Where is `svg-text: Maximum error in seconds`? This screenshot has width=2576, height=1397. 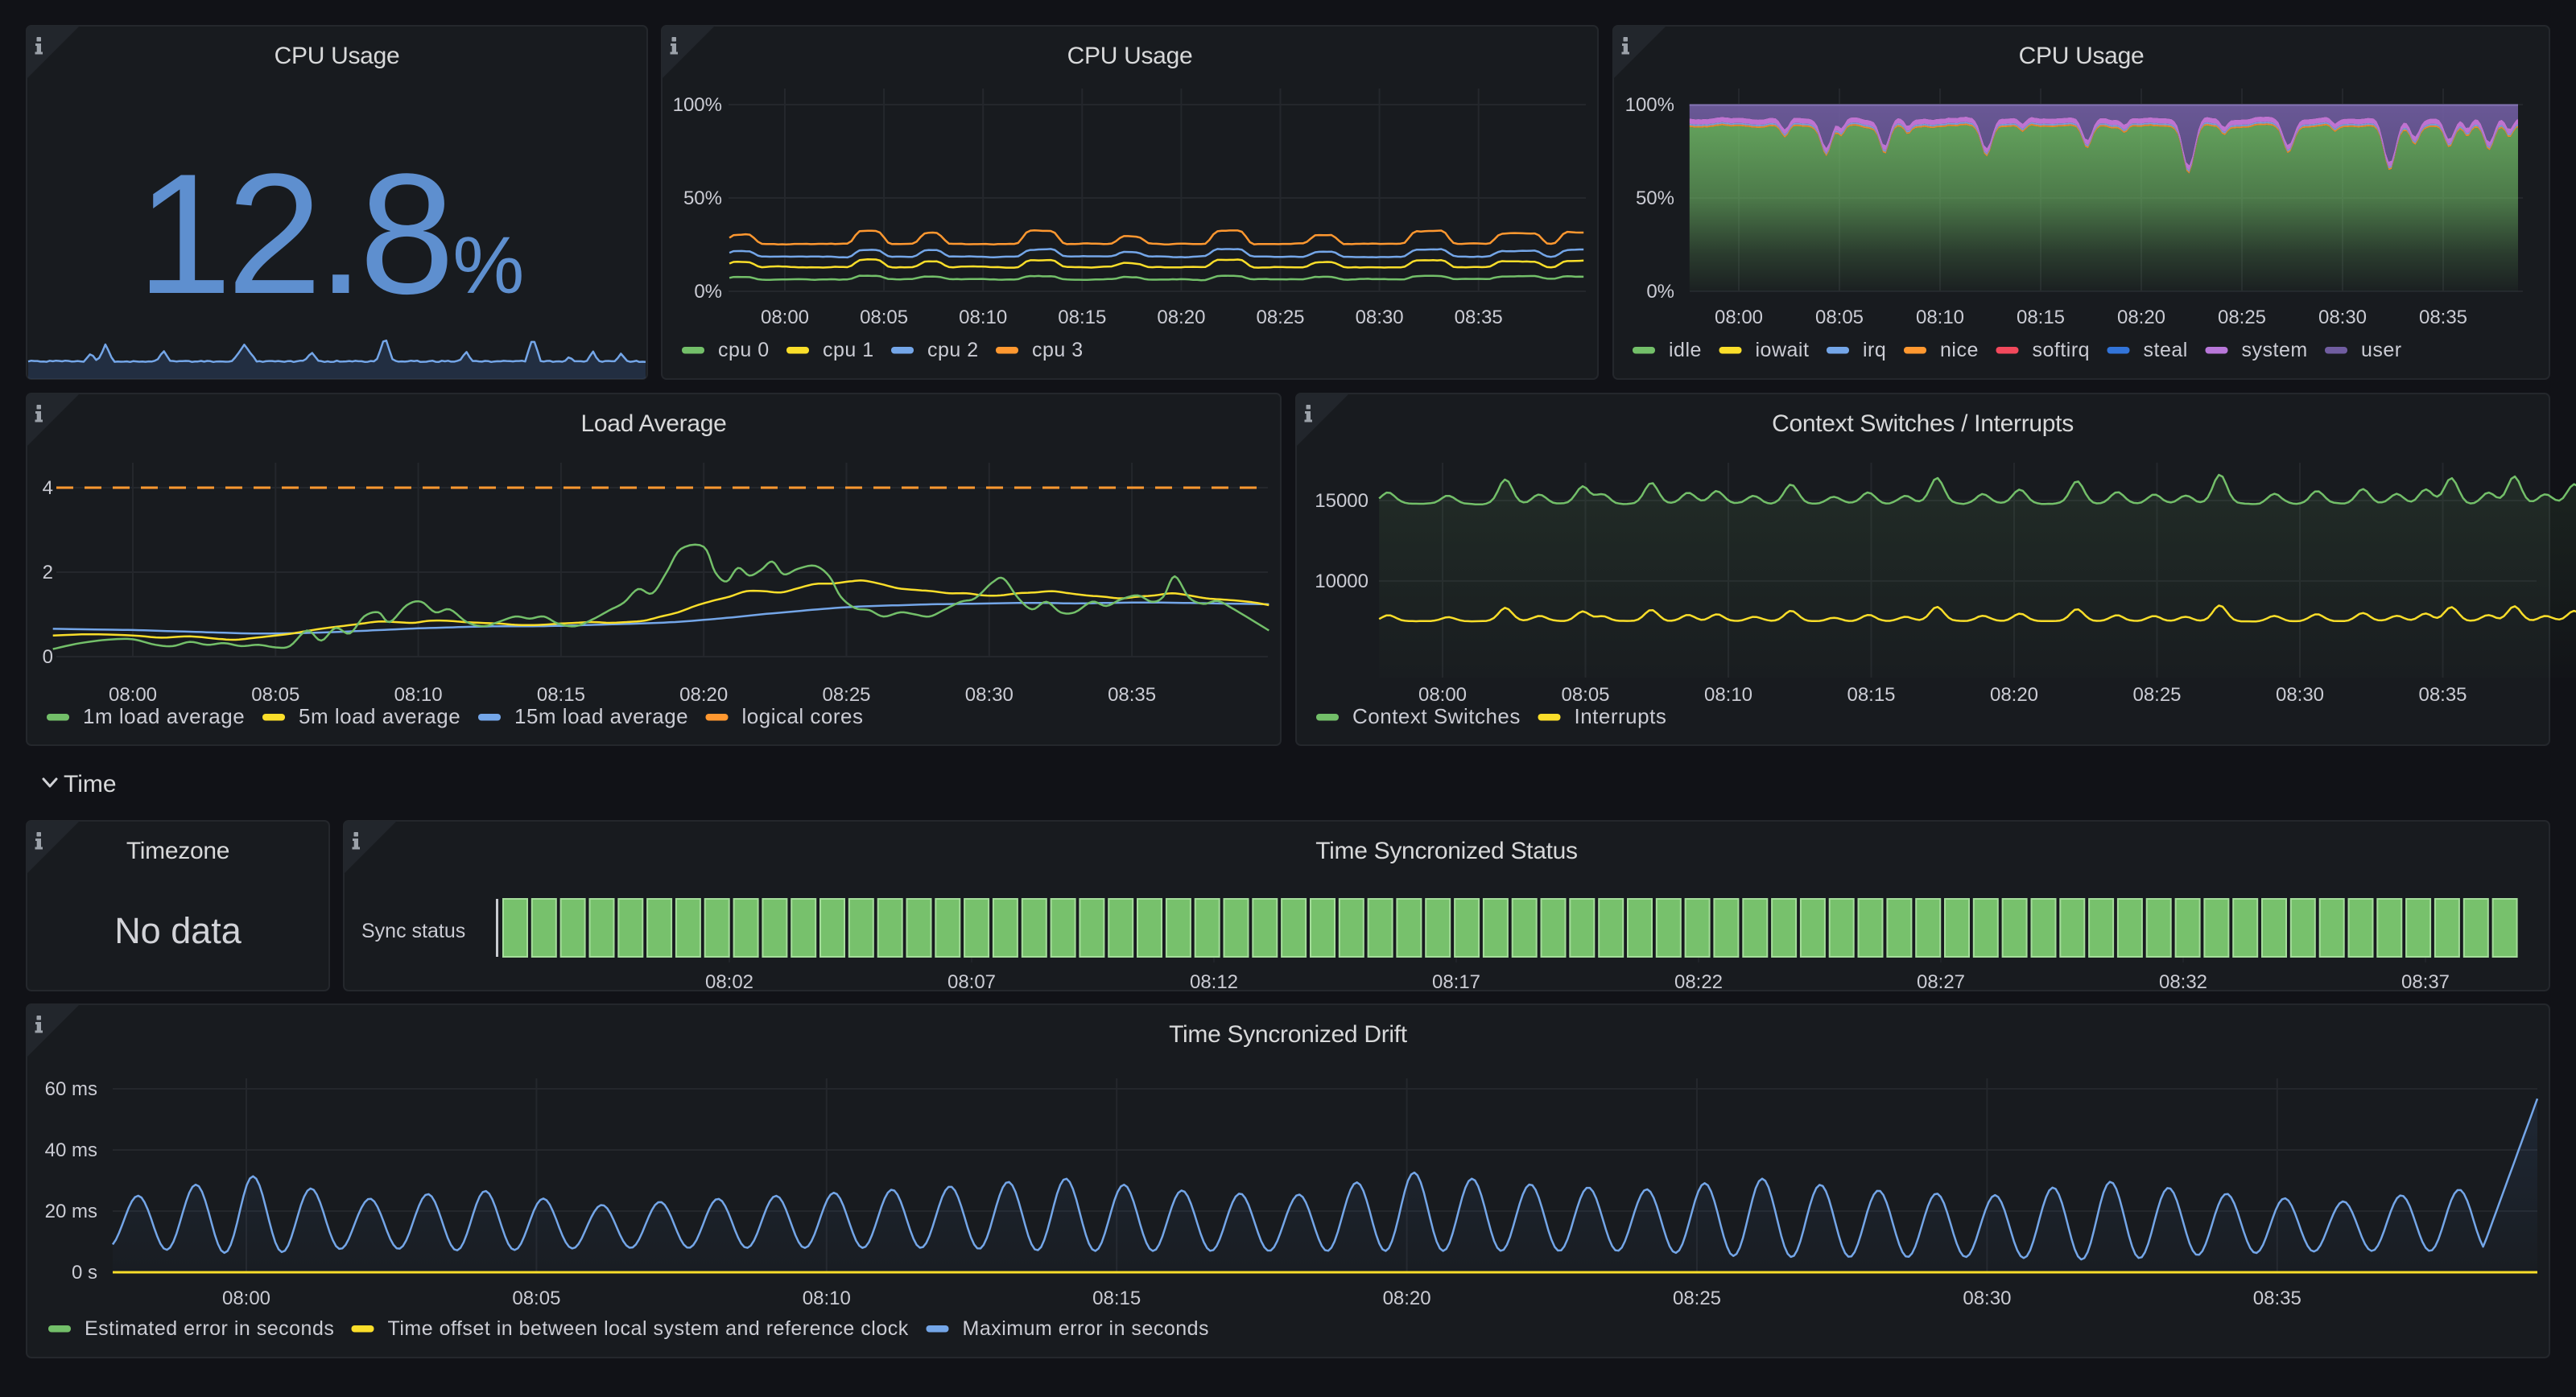
svg-text: Maximum error in seconds is located at coordinates (1086, 1328).